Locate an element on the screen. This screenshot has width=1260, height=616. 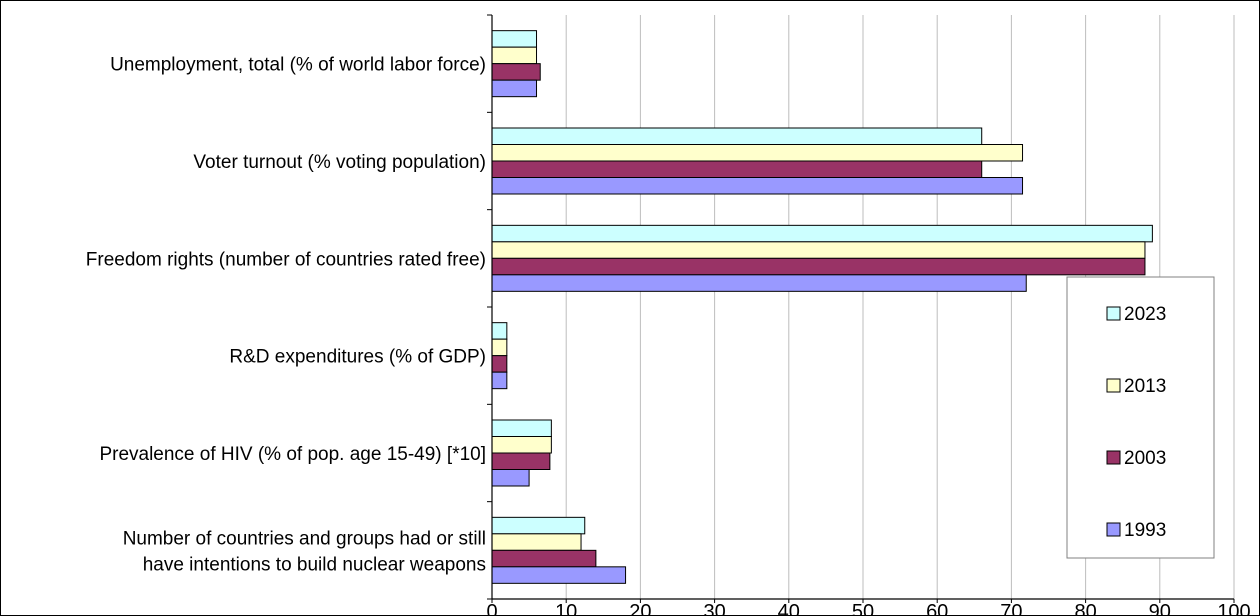
tick-label: 80 is located at coordinates (1085, 608).